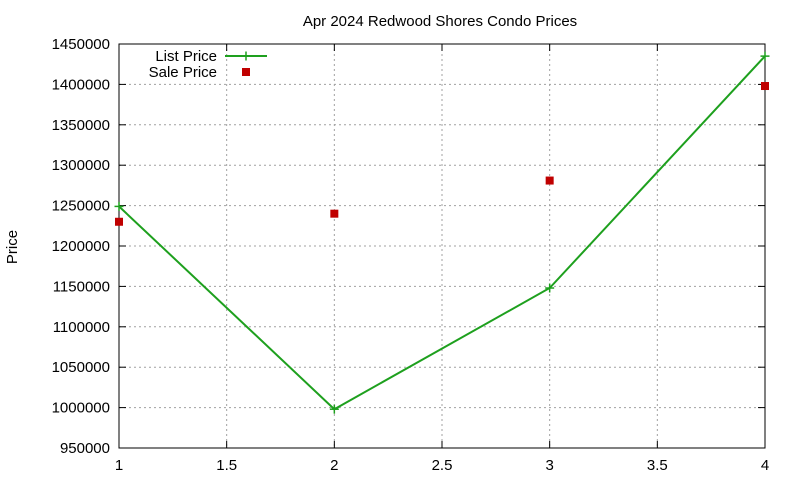  What do you see at coordinates (246, 56) in the screenshot?
I see `legend-marker-list-price` at bounding box center [246, 56].